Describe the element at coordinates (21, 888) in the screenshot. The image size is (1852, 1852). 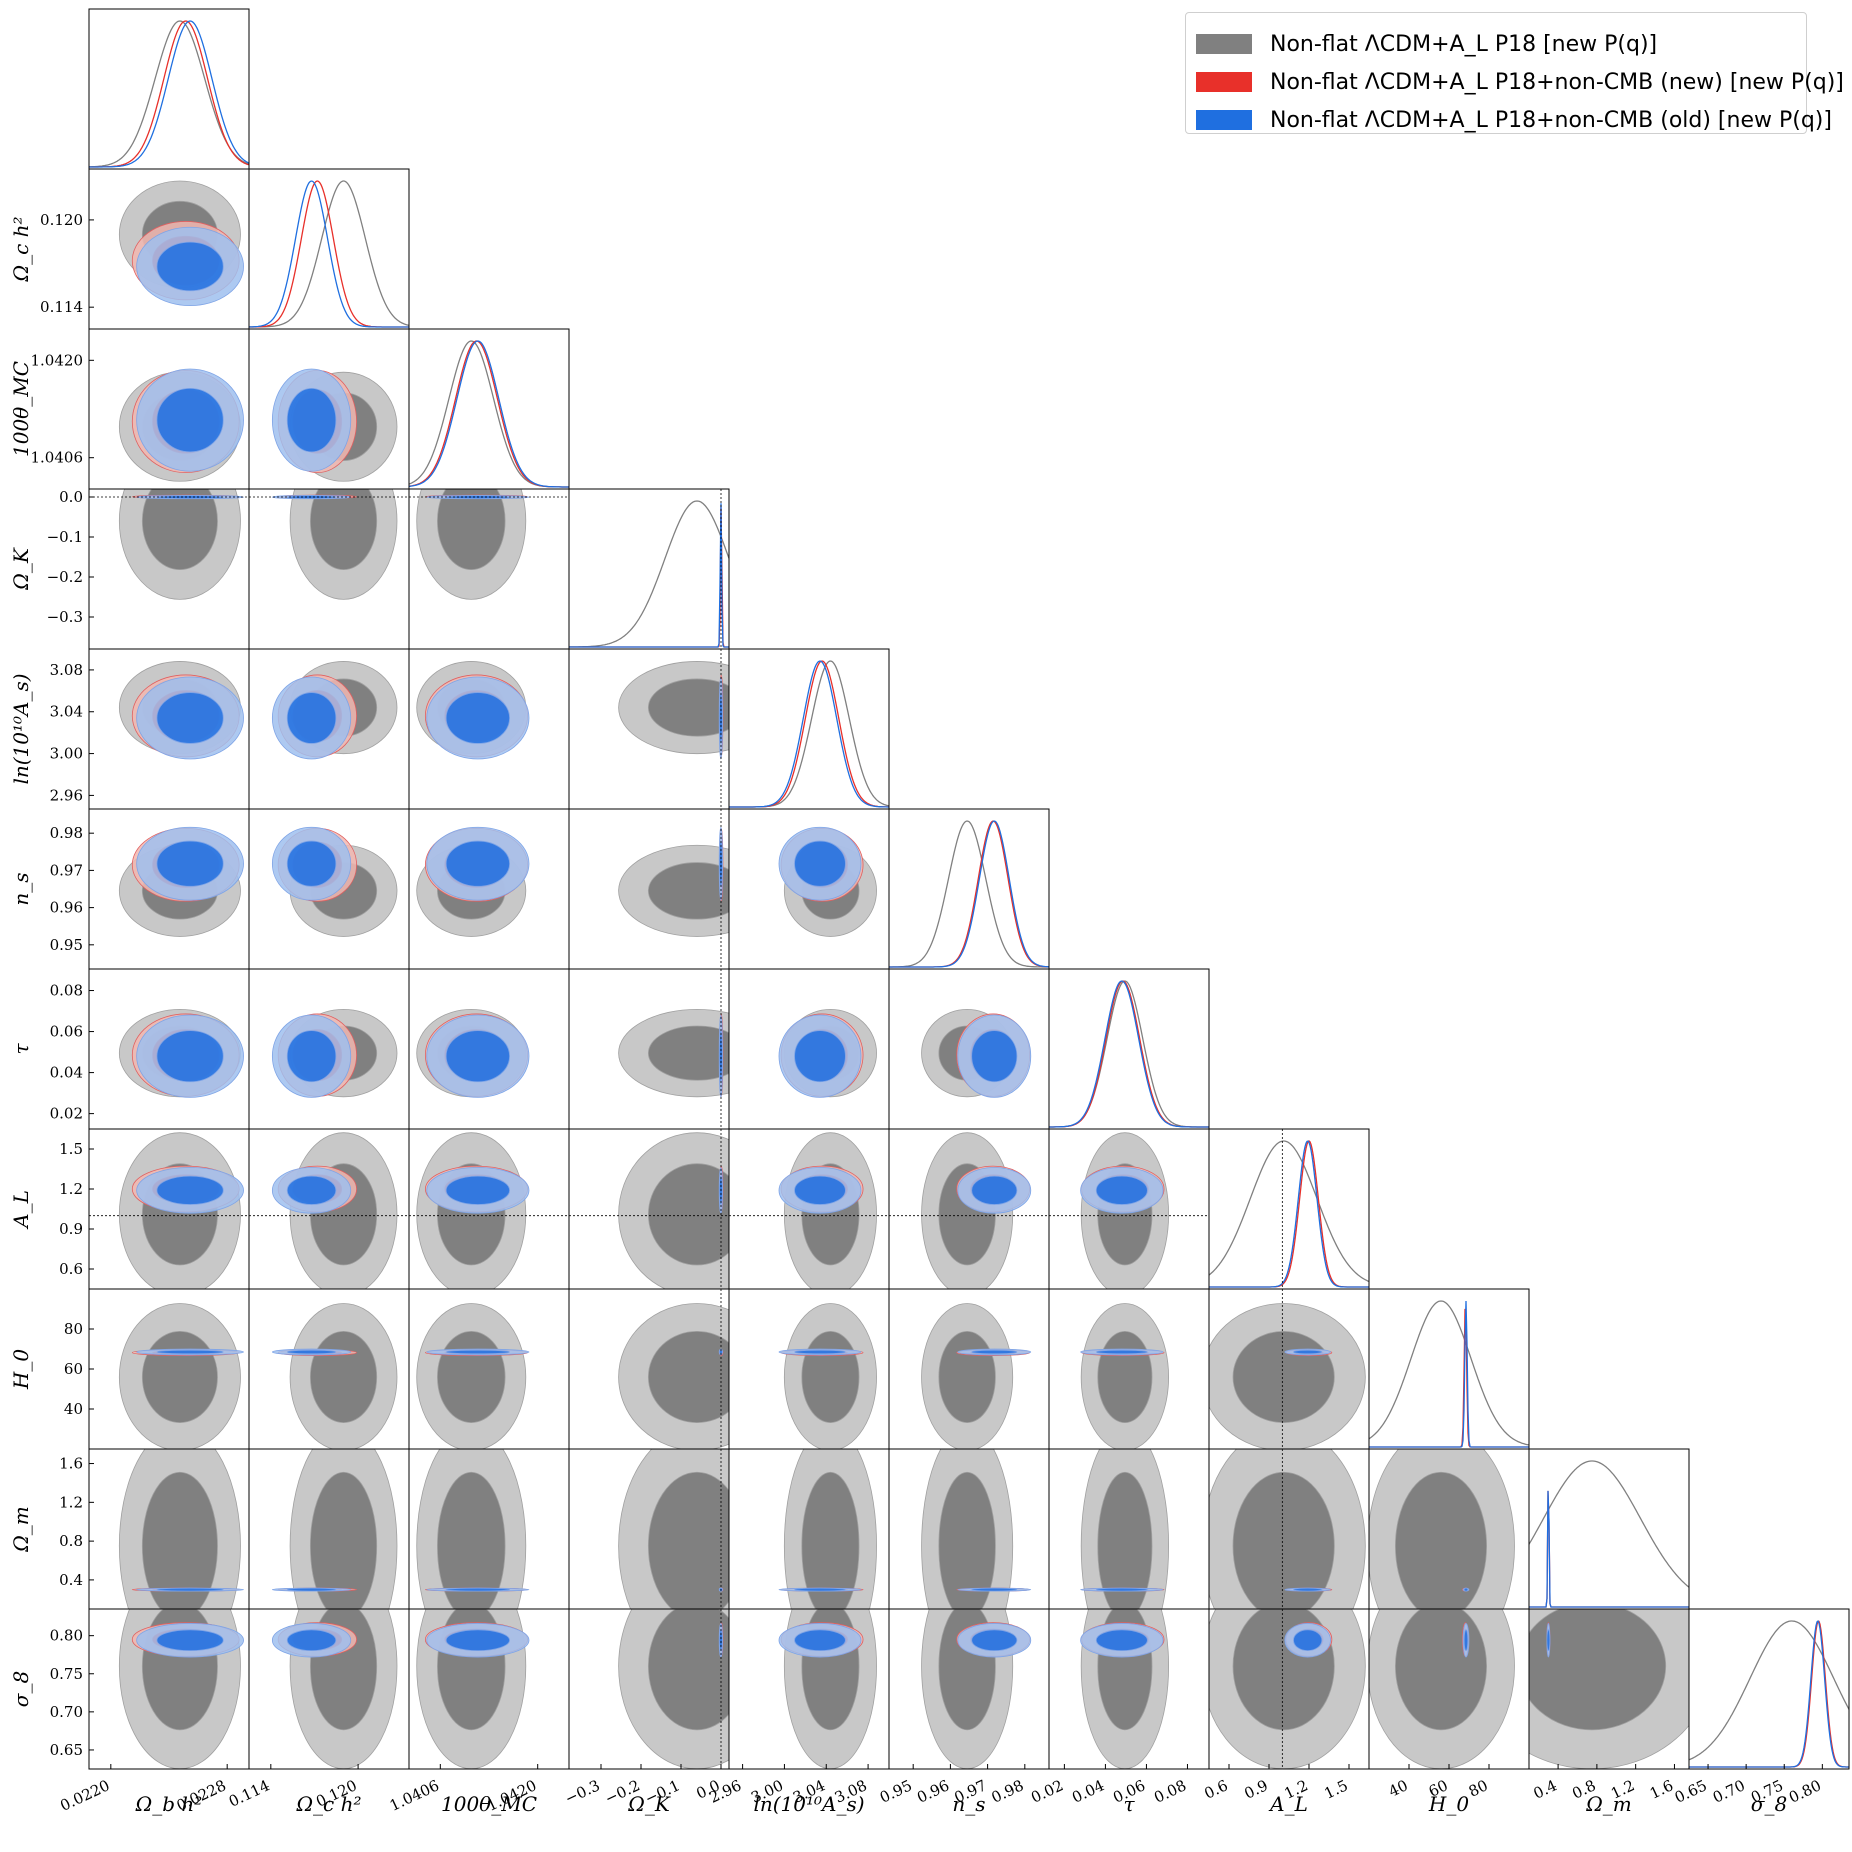
I see `y-axis-label-ns: n_s` at that location.